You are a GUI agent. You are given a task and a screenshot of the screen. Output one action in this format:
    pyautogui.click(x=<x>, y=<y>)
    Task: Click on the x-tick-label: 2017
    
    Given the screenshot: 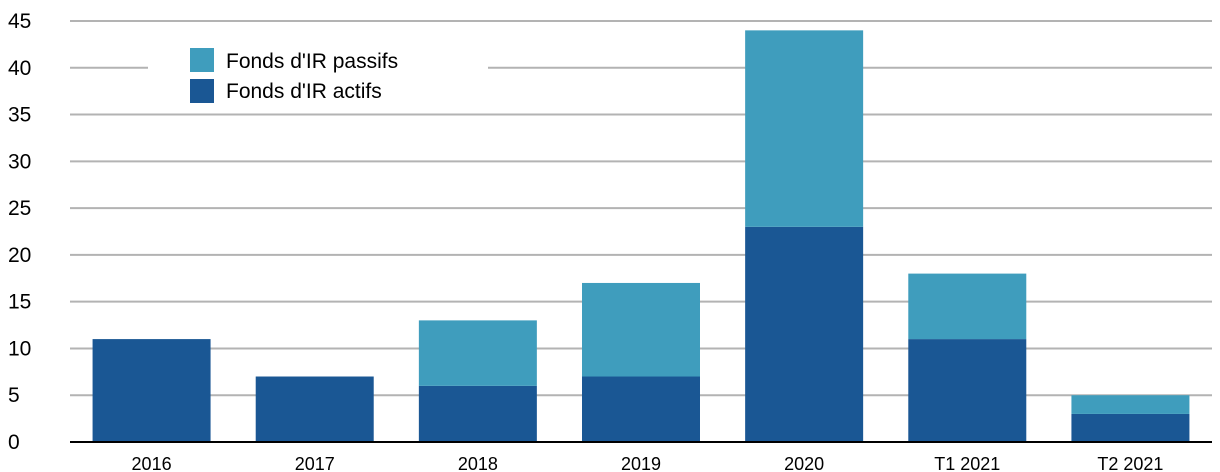 What is the action you would take?
    pyautogui.click(x=315, y=463)
    